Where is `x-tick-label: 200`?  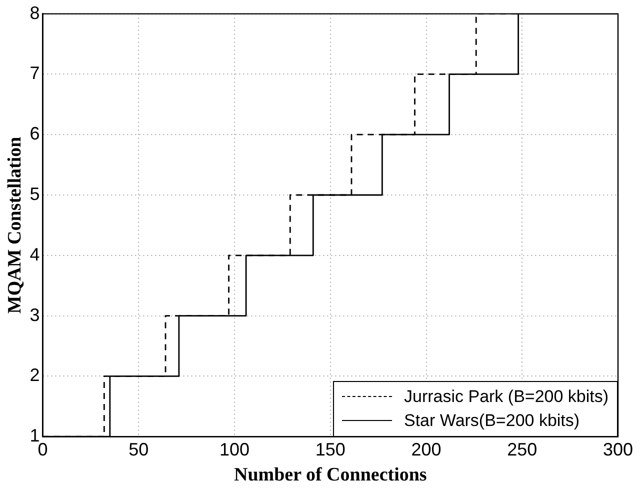
x-tick-label: 200 is located at coordinates (426, 449).